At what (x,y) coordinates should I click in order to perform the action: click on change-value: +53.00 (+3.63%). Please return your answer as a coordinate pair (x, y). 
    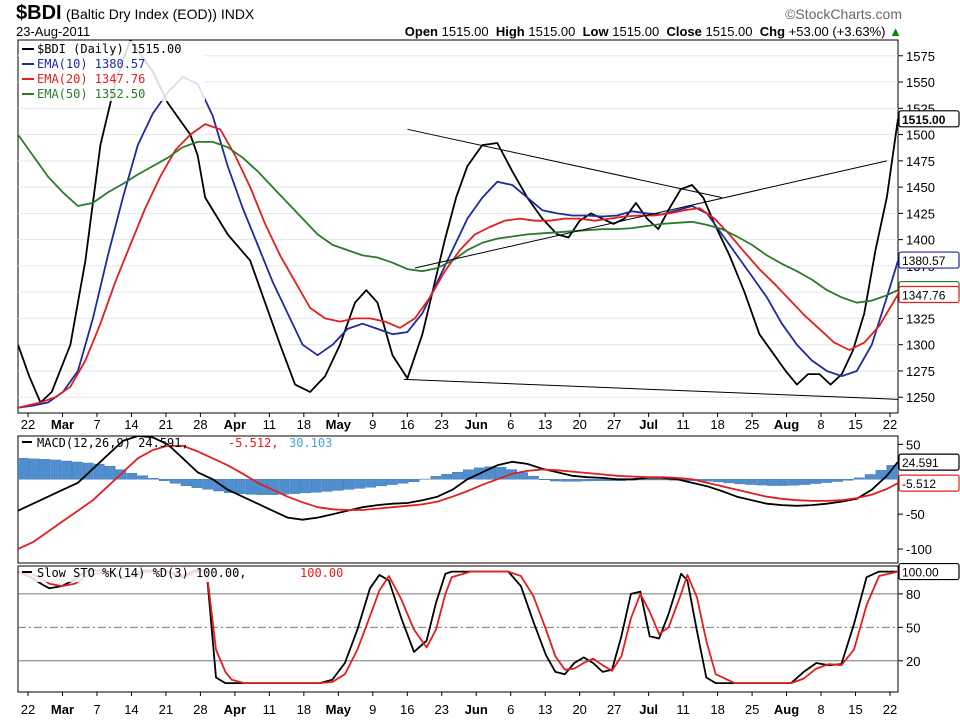
    Looking at the image, I should click on (837, 31).